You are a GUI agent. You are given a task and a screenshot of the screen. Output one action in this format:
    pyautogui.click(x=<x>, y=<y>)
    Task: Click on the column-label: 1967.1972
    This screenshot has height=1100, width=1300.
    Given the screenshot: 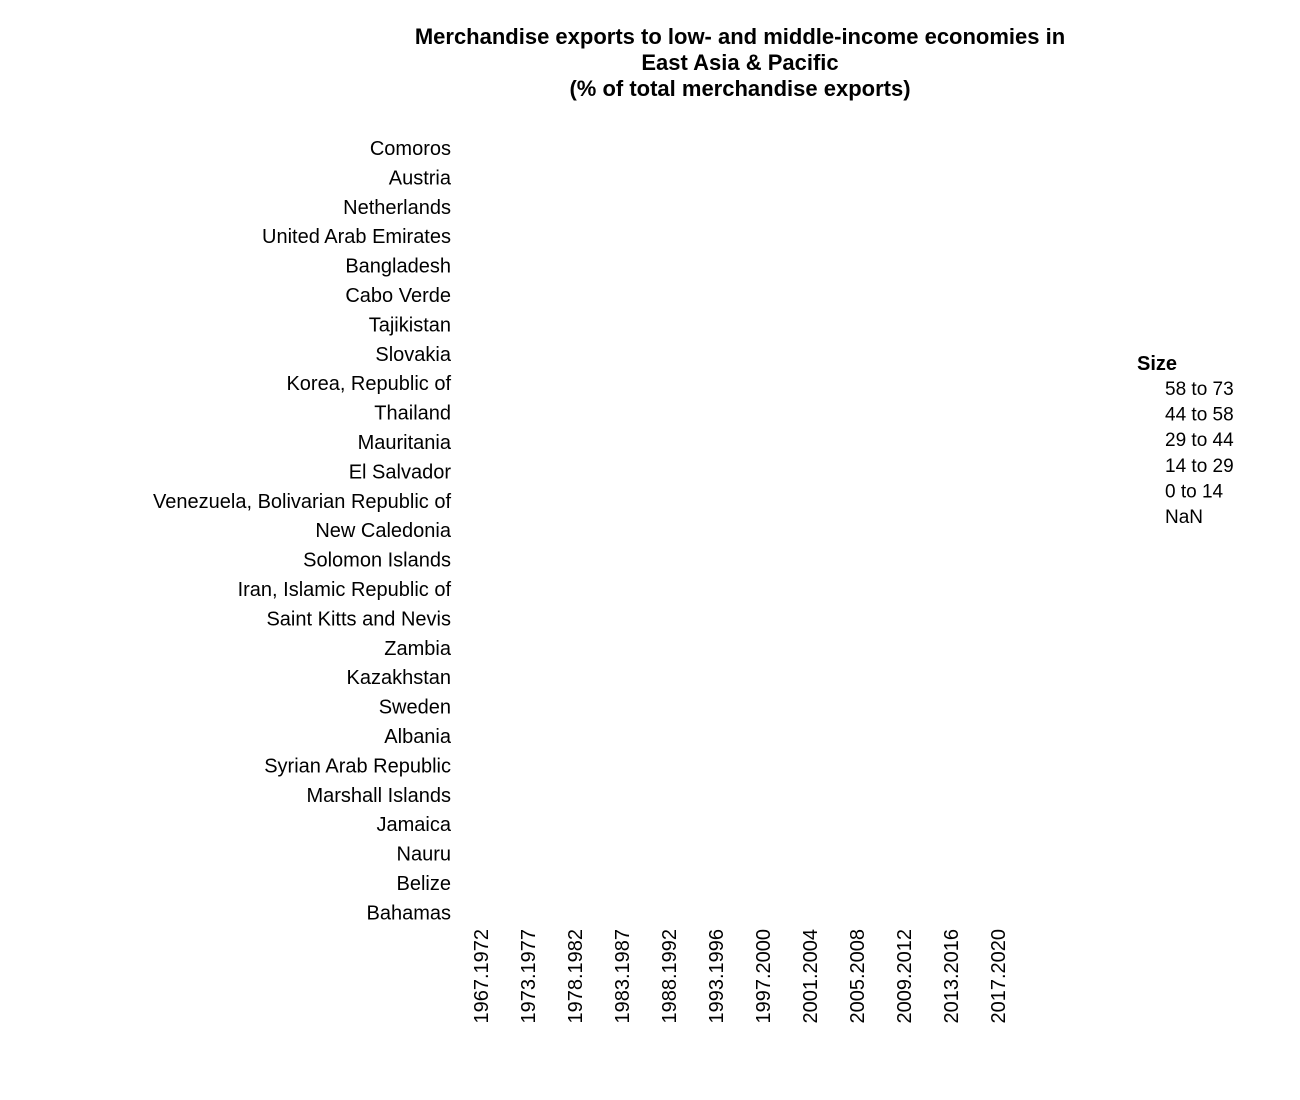 What is the action you would take?
    pyautogui.click(x=482, y=976)
    